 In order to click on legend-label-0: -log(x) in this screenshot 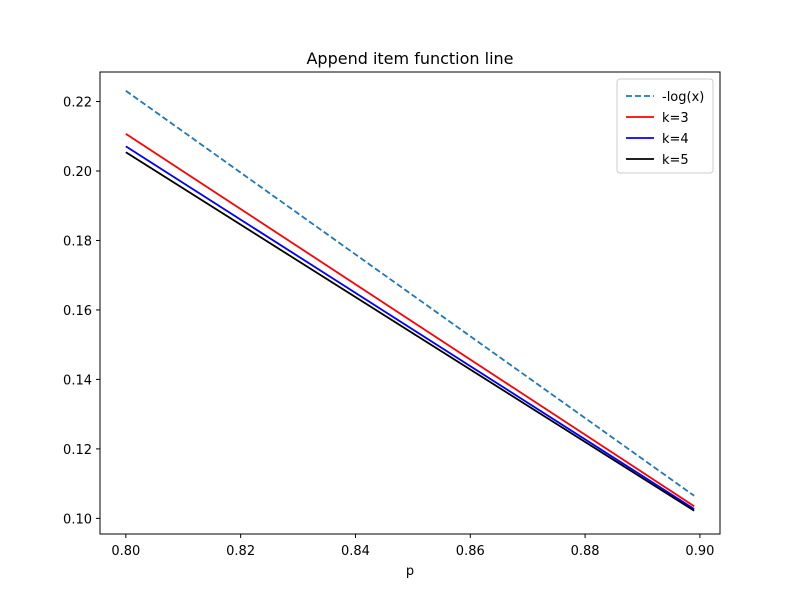, I will do `click(683, 97)`.